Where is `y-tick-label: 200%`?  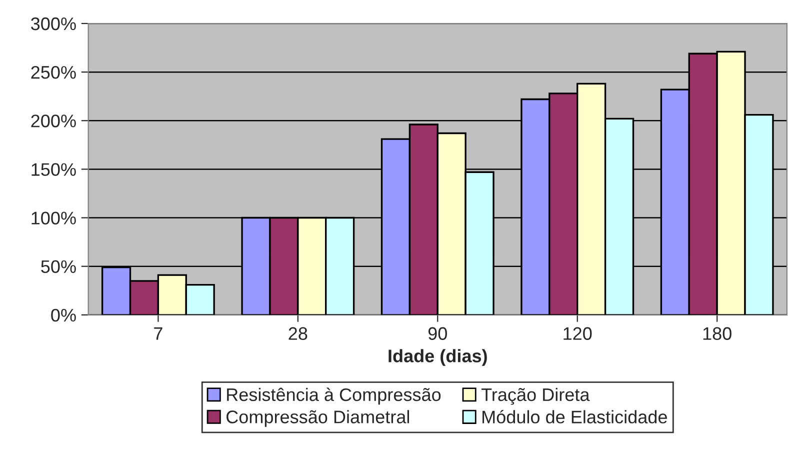
y-tick-label: 200% is located at coordinates (53, 121).